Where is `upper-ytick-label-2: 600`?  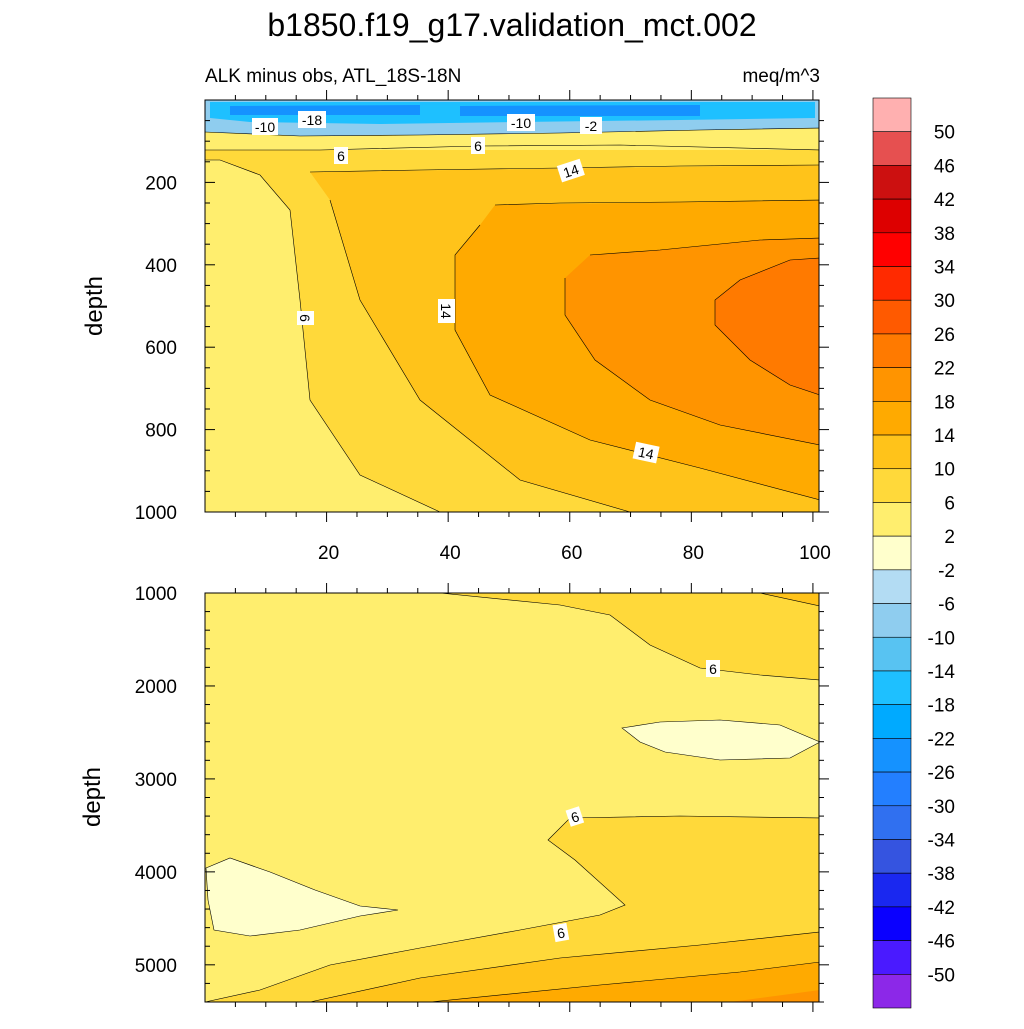 upper-ytick-label-2: 600 is located at coordinates (161, 348).